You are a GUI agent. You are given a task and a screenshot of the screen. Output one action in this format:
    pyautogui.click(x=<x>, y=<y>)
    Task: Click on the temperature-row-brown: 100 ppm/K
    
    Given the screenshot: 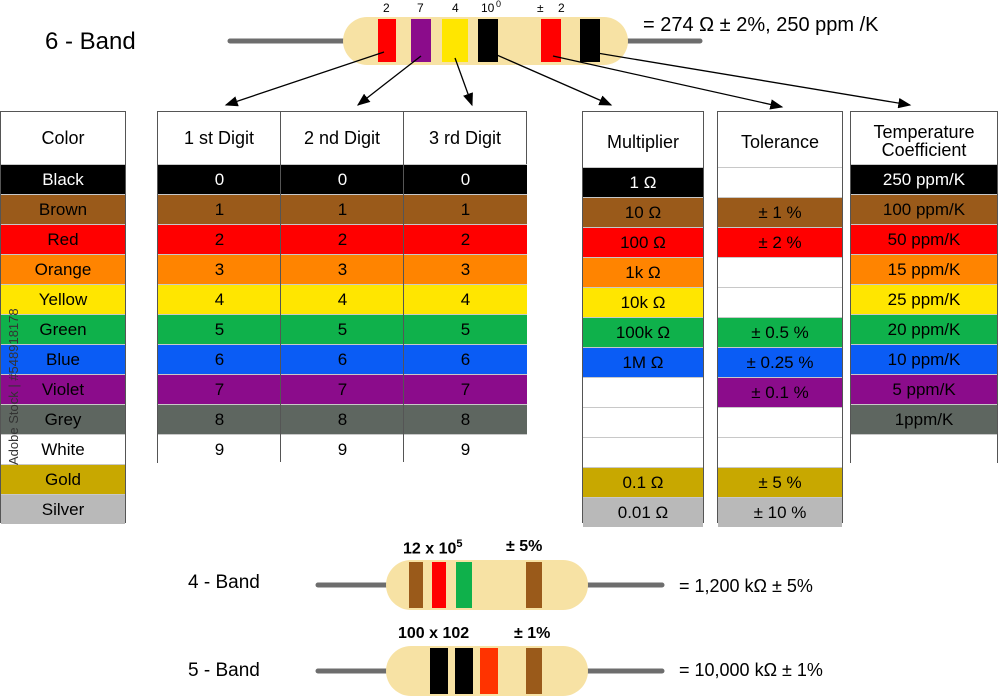 What is the action you would take?
    pyautogui.click(x=924, y=209)
    